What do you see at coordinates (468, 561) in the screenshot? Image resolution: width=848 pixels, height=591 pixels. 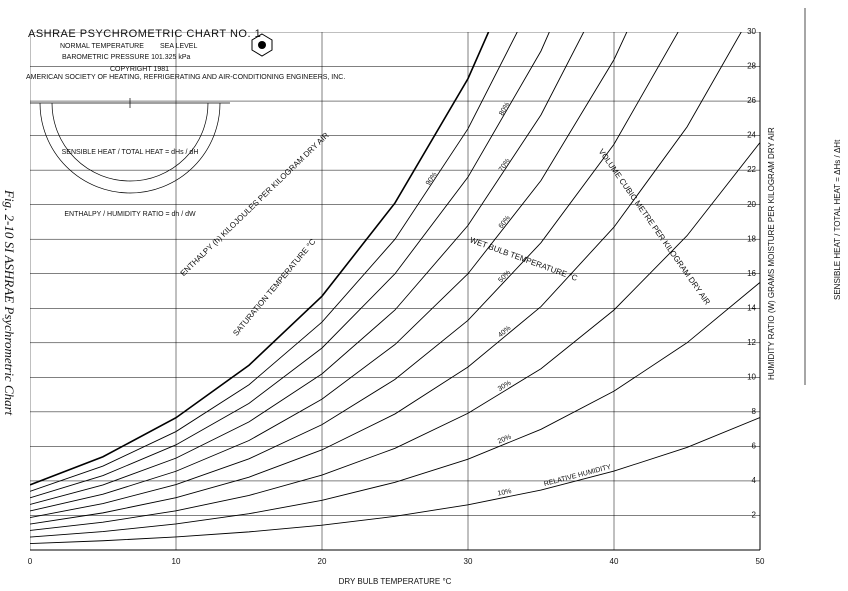 I see `x-tick-label: 30` at bounding box center [468, 561].